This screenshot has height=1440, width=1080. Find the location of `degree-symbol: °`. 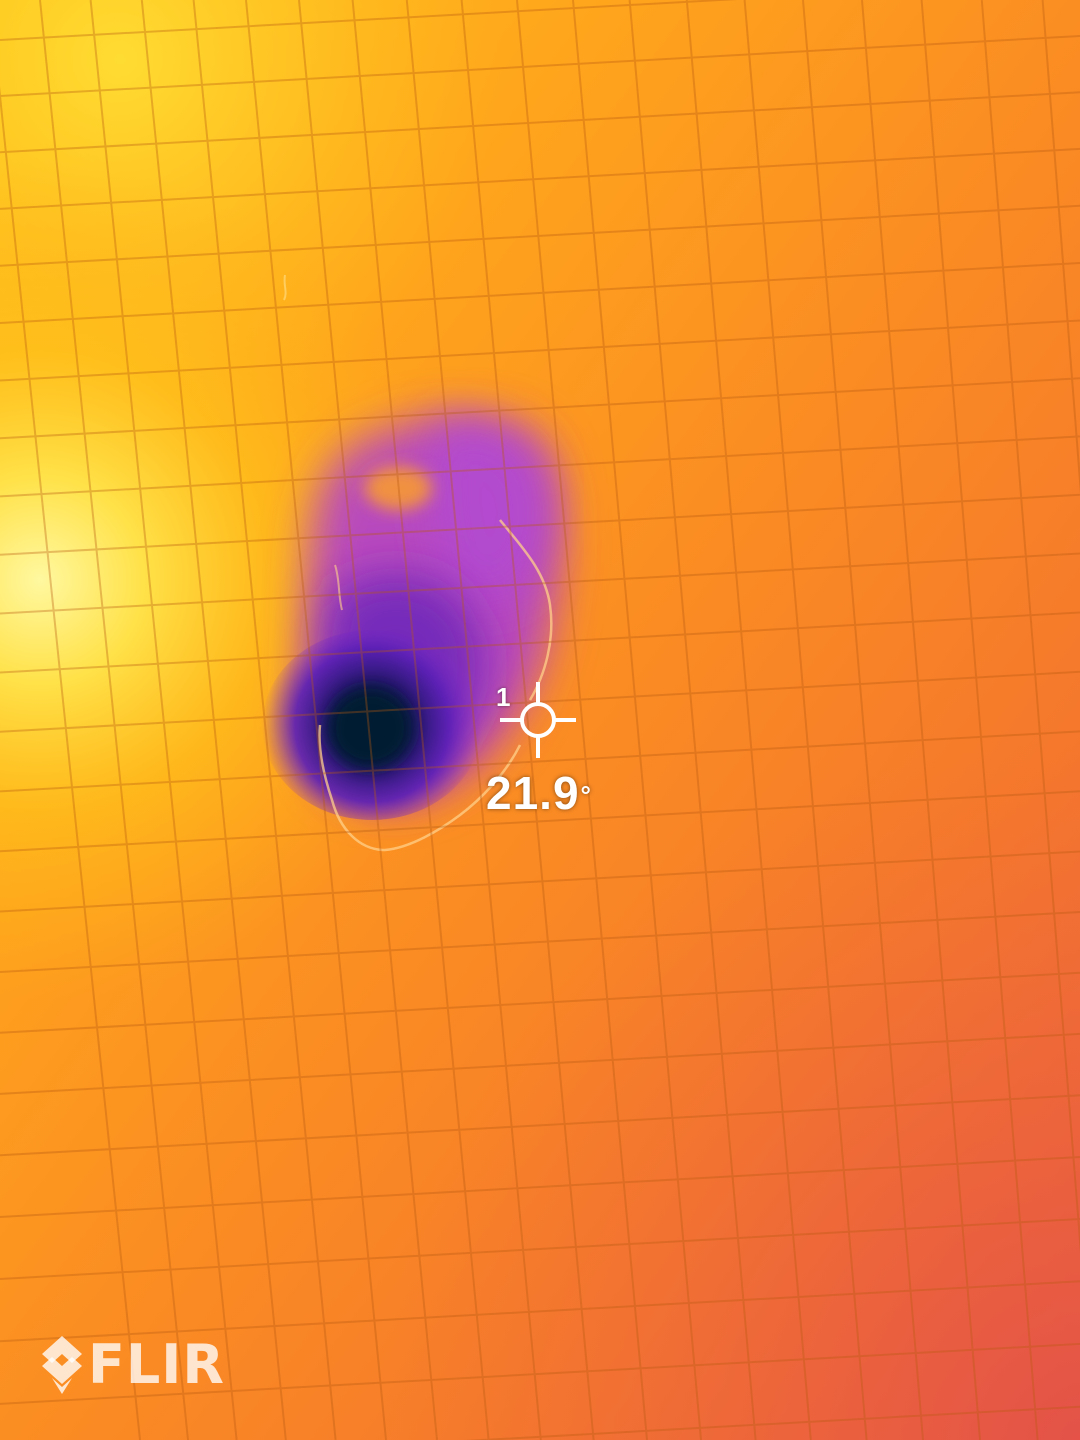

degree-symbol: ° is located at coordinates (586, 795).